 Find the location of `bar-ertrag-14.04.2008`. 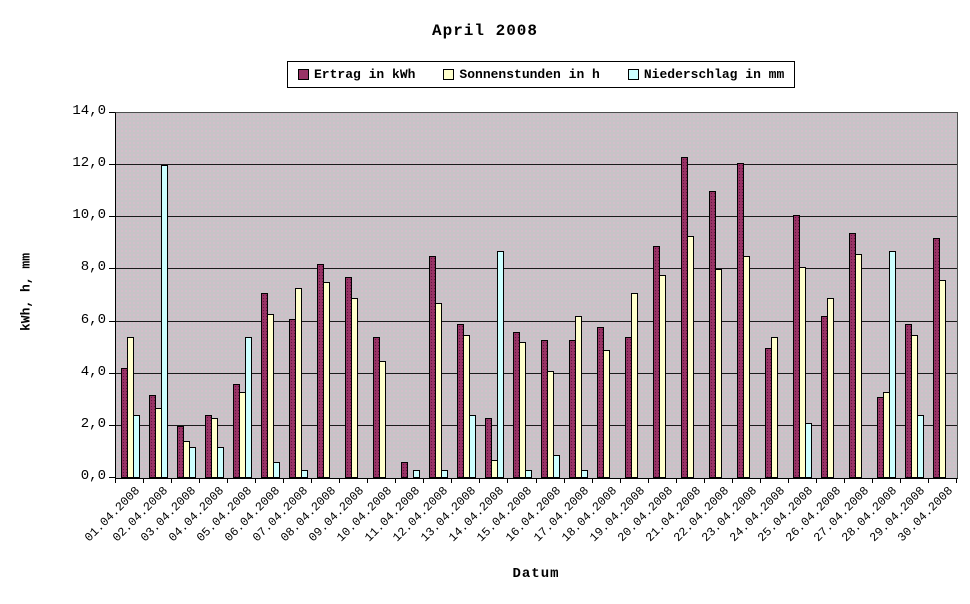

bar-ertrag-14.04.2008 is located at coordinates (488, 448).